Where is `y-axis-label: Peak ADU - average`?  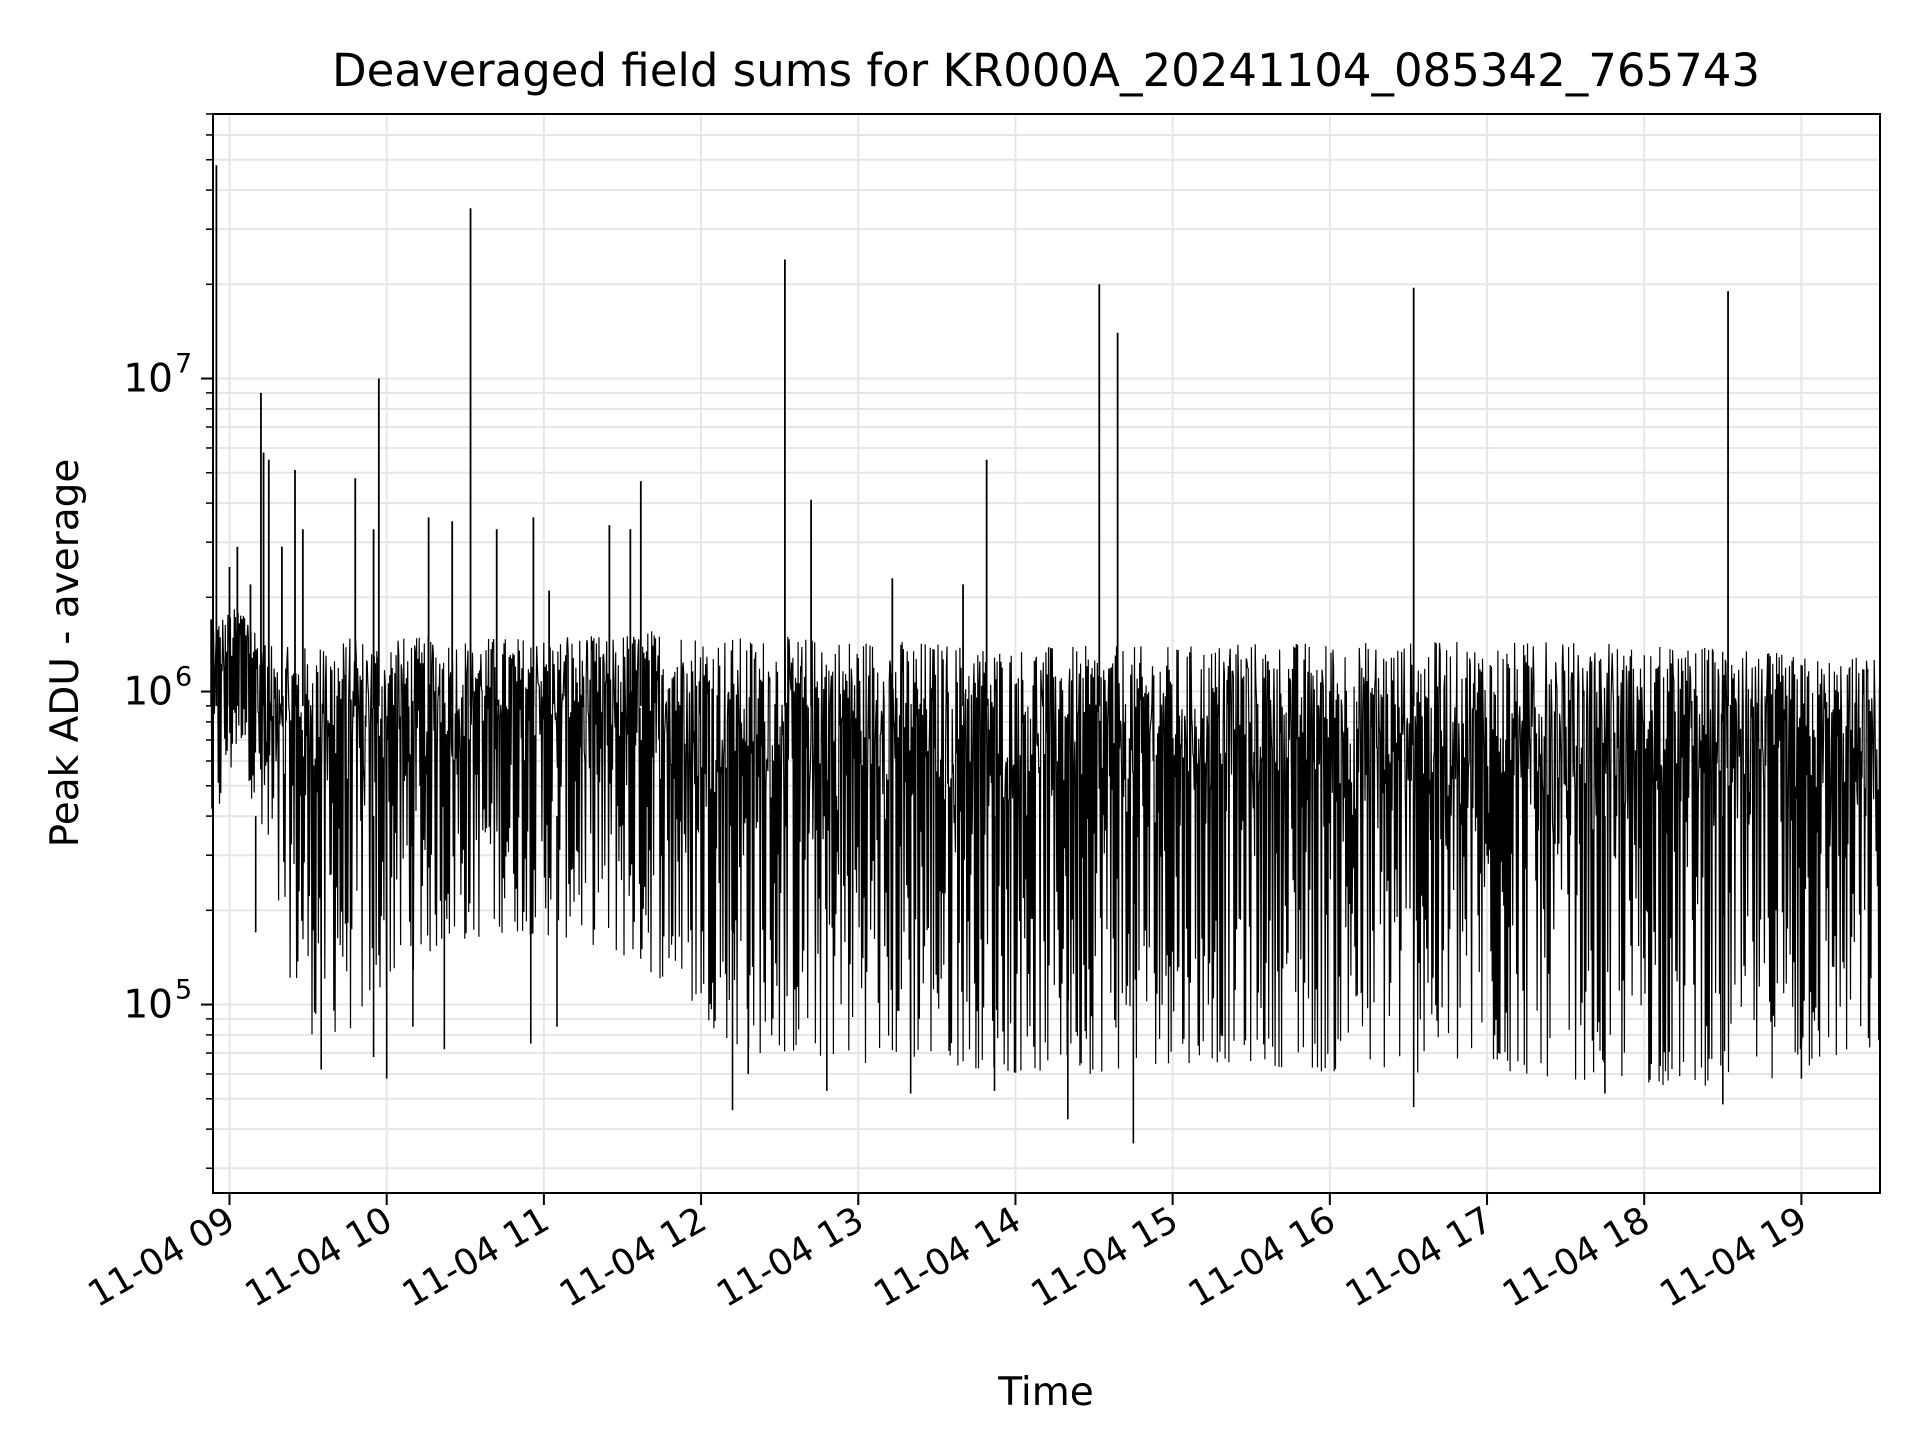 y-axis-label: Peak ADU - average is located at coordinates (65, 653).